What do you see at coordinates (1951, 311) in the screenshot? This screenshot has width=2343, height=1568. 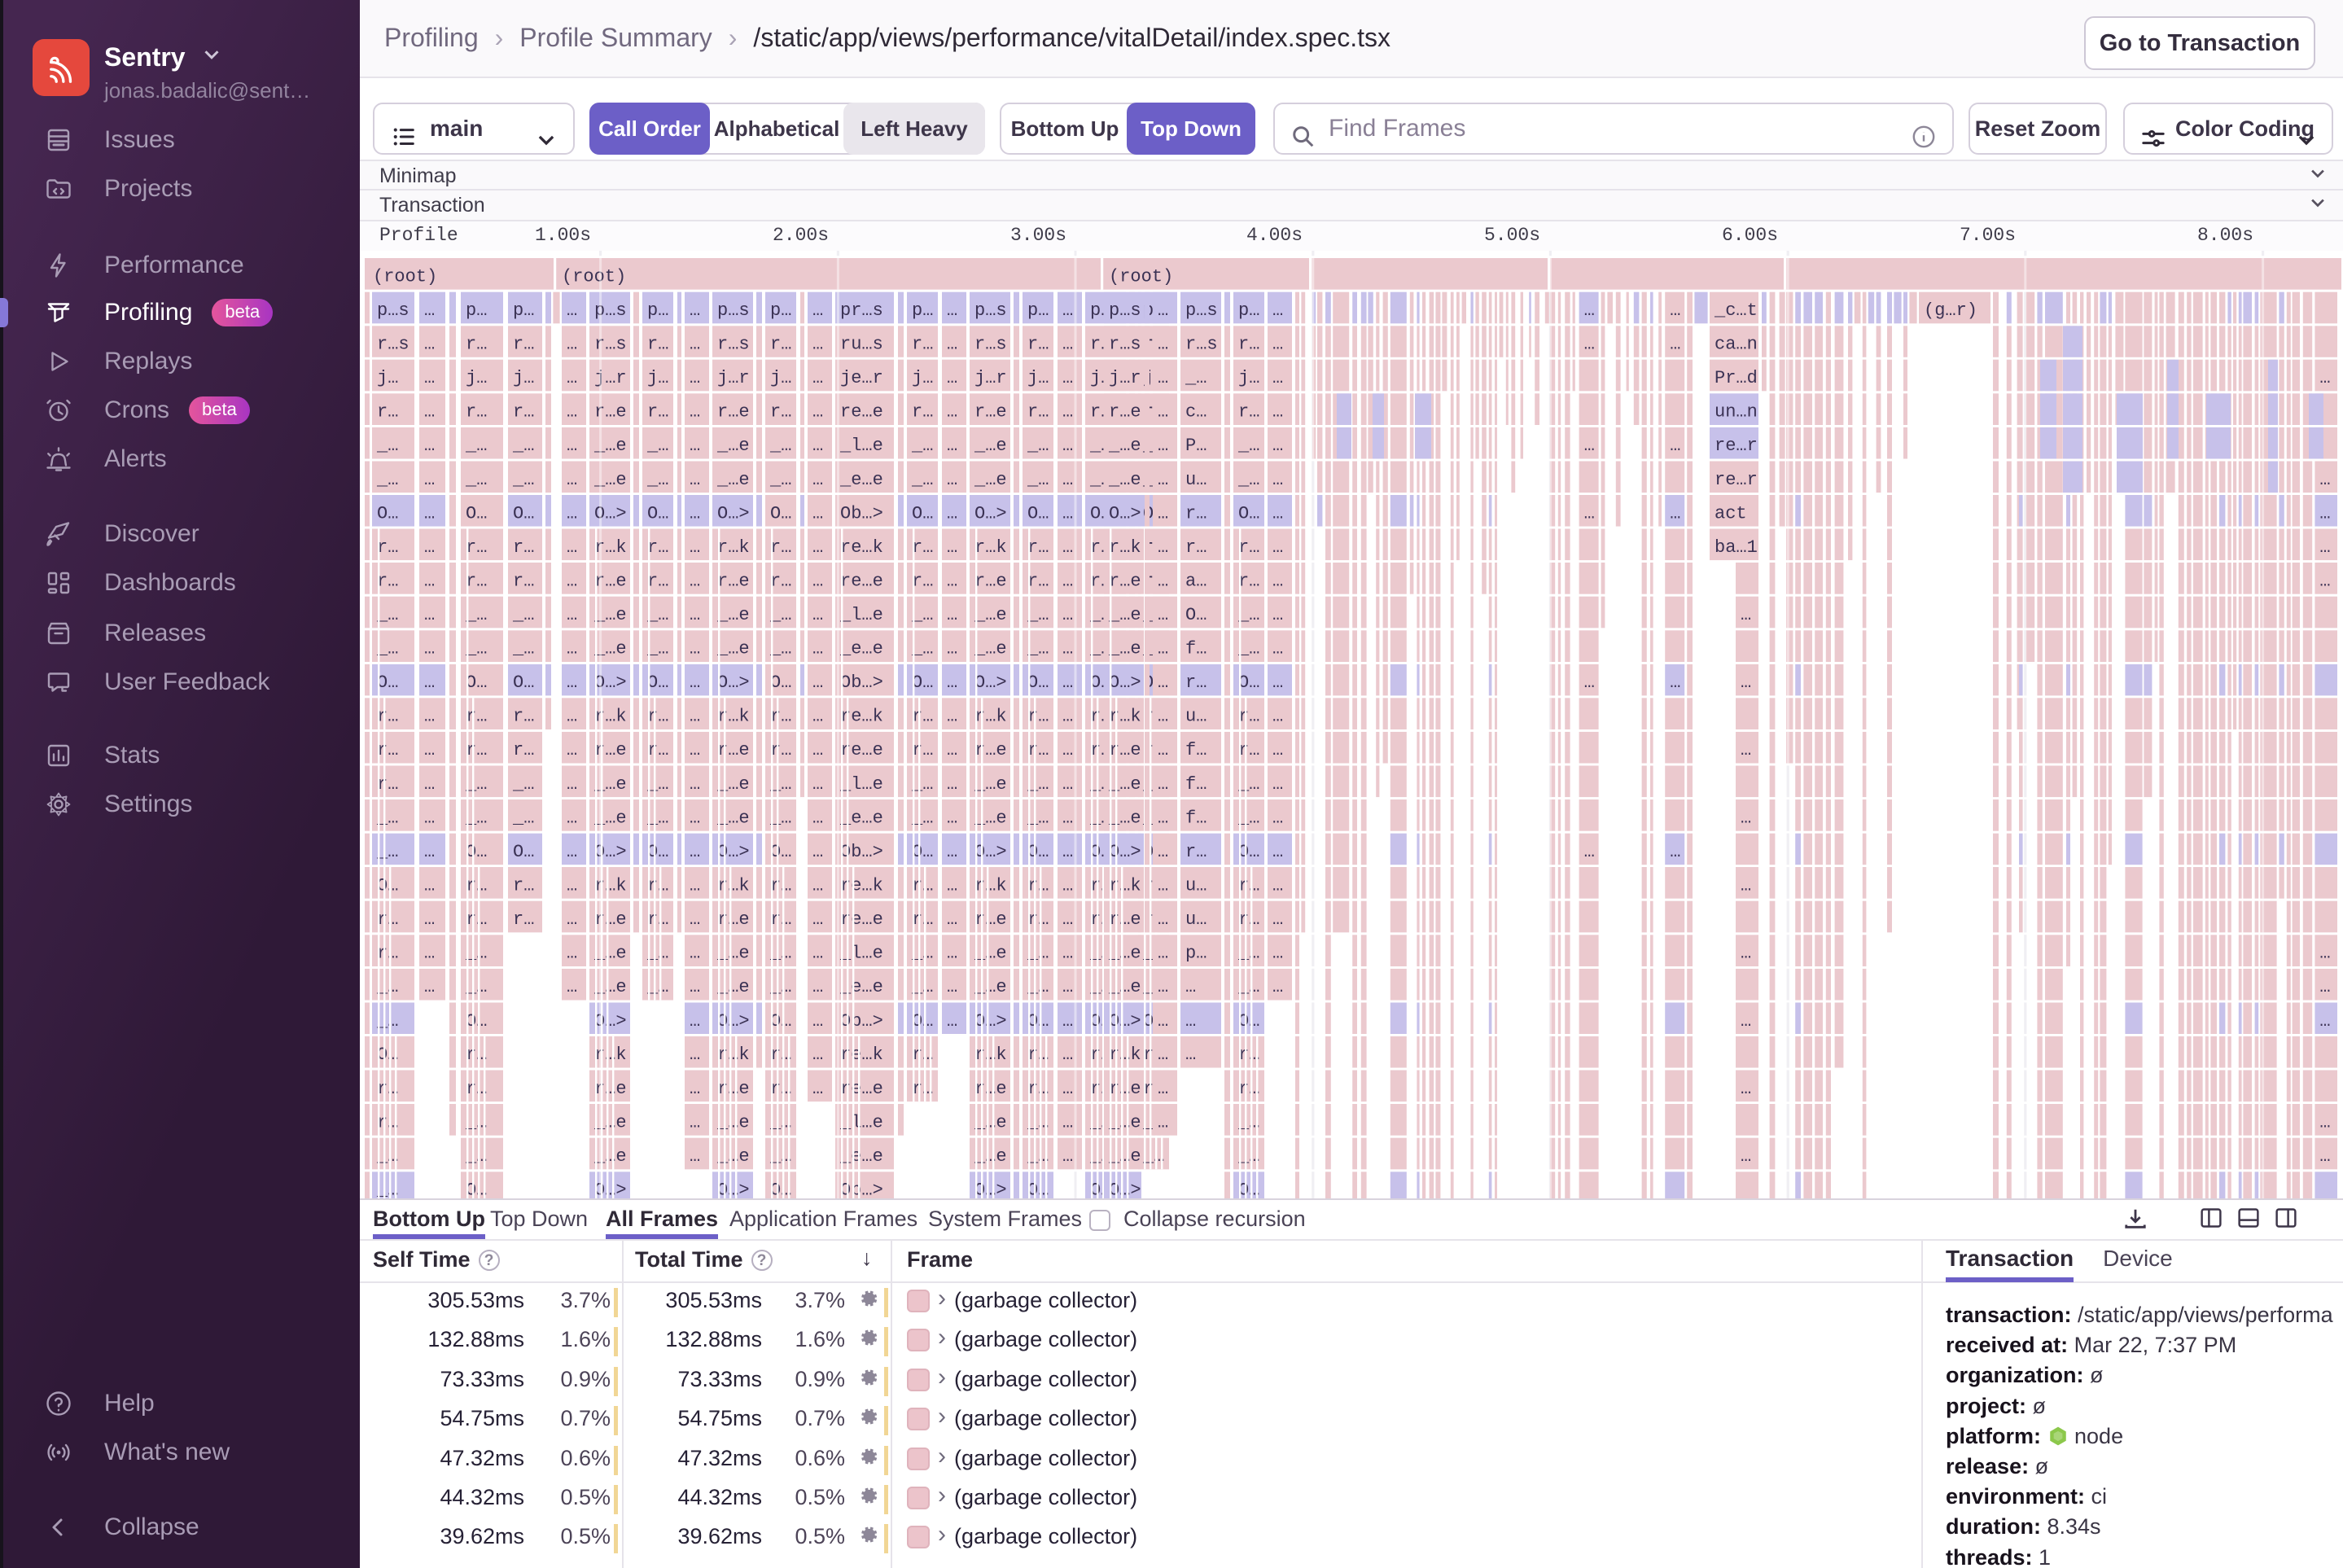 I see `svg-text: (g…r)` at bounding box center [1951, 311].